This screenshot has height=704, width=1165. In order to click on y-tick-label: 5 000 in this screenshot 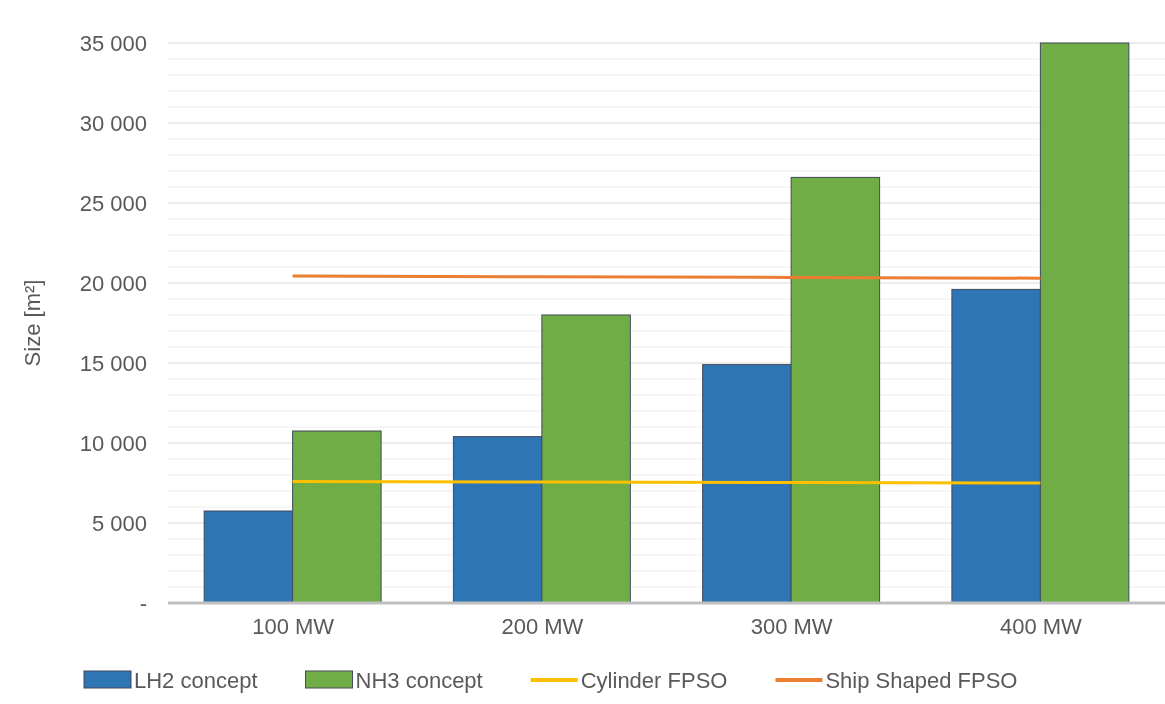, I will do `click(119, 523)`.